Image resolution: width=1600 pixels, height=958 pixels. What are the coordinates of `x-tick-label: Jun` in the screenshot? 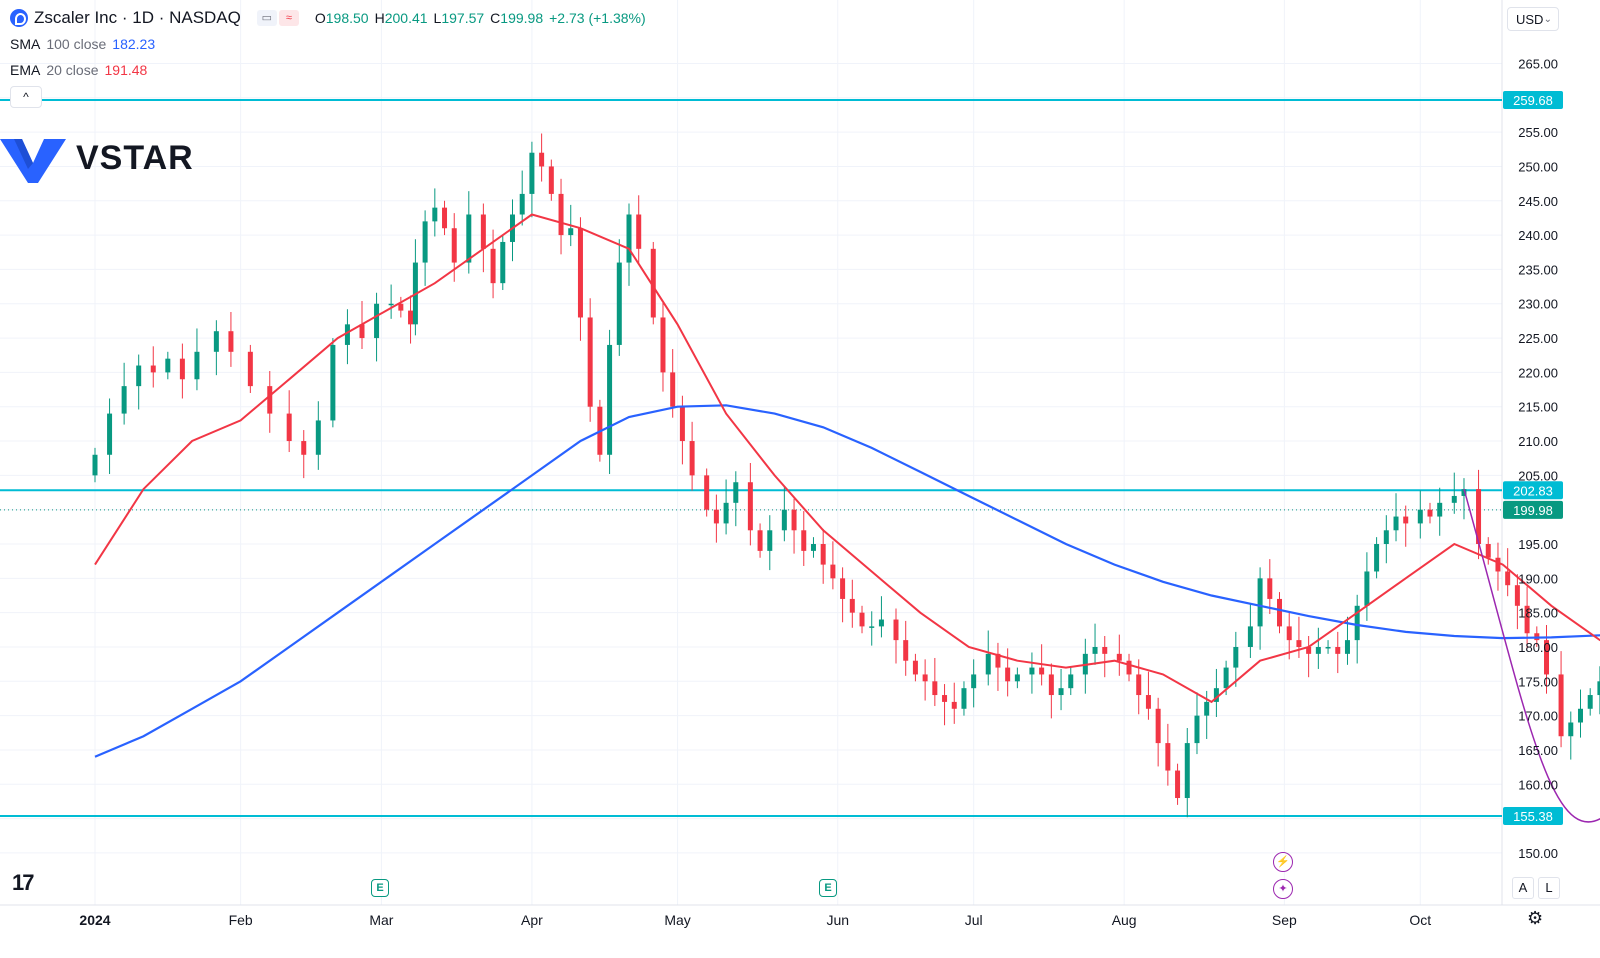 It's located at (837, 920).